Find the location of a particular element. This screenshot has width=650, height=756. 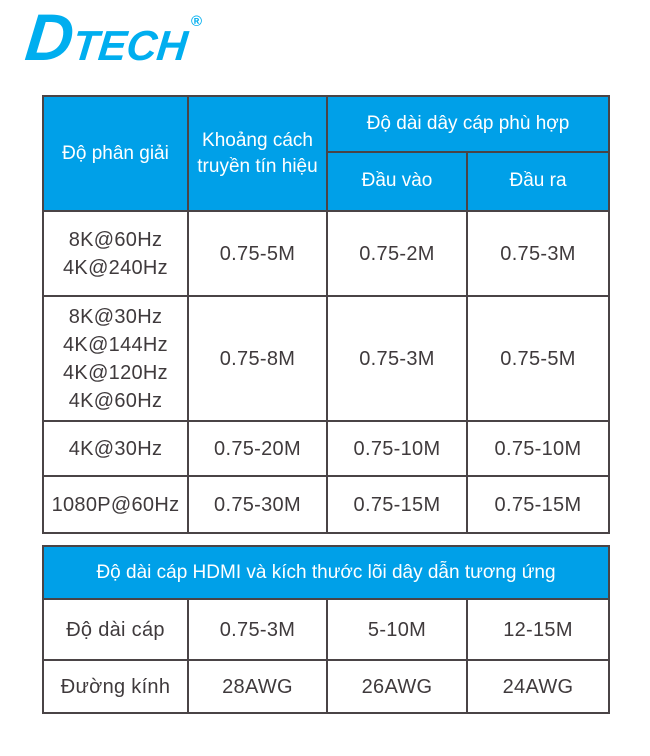

cell-value: 28AWG is located at coordinates (257, 686).